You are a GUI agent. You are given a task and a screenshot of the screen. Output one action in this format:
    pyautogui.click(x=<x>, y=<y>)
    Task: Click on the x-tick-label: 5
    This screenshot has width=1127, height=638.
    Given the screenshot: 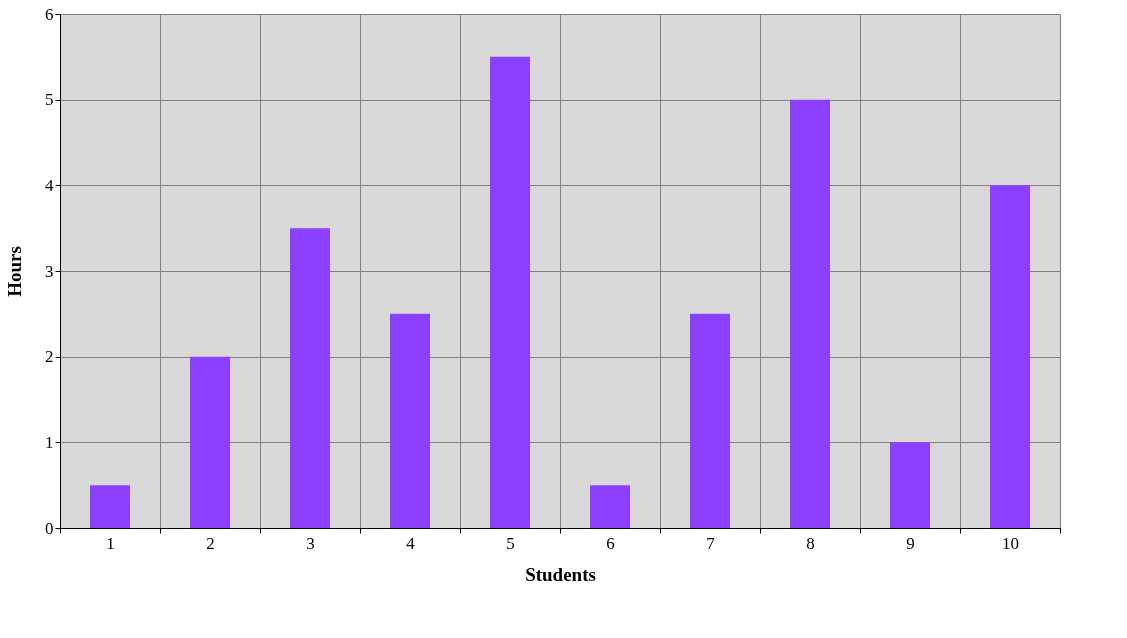 What is the action you would take?
    pyautogui.click(x=510, y=543)
    